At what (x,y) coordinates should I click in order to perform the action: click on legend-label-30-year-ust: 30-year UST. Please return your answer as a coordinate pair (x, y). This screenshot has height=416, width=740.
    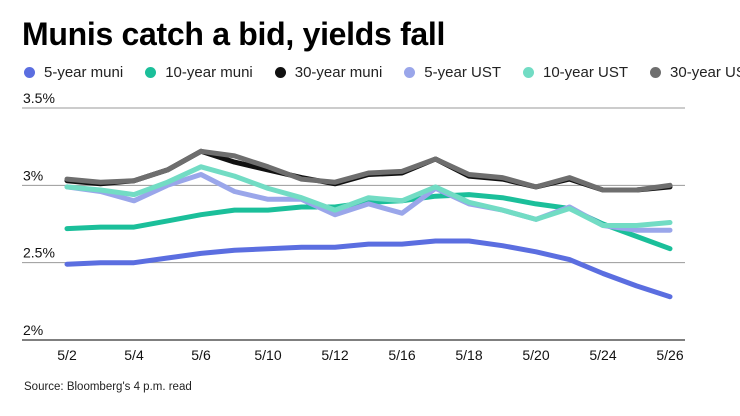
    Looking at the image, I should click on (705, 72).